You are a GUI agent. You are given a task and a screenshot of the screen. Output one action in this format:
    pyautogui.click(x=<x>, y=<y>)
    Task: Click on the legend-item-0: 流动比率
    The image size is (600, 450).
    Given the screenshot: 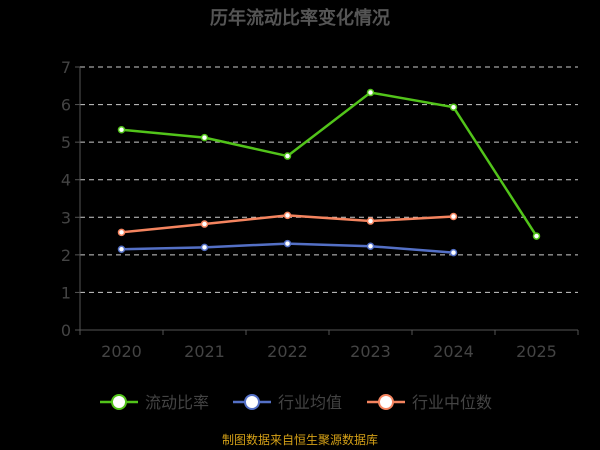 What is the action you would take?
    pyautogui.click(x=154, y=402)
    